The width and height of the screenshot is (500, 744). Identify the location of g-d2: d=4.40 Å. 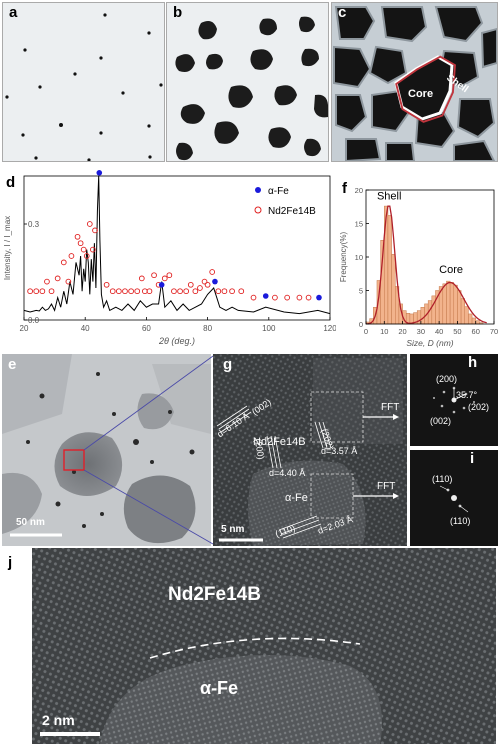
(287, 473).